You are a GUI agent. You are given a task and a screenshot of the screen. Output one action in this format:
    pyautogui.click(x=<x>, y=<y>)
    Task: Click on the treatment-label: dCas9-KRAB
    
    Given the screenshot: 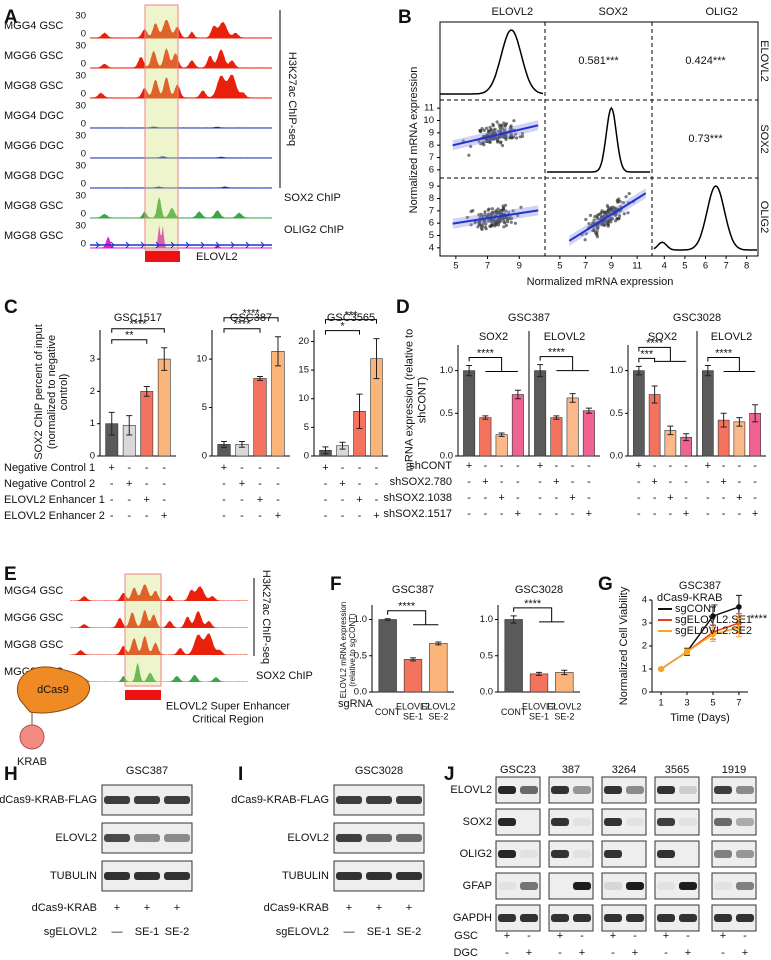 What is the action you would take?
    pyautogui.click(x=64, y=908)
    